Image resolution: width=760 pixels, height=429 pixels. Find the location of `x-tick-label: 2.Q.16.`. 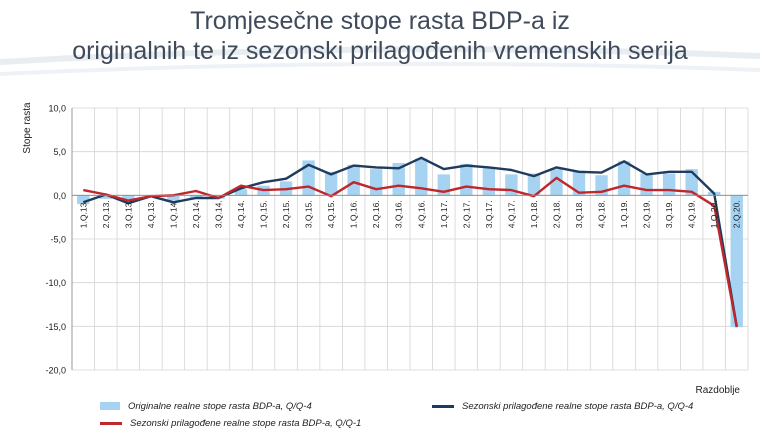

x-tick-label: 2.Q.16. is located at coordinates (376, 214).